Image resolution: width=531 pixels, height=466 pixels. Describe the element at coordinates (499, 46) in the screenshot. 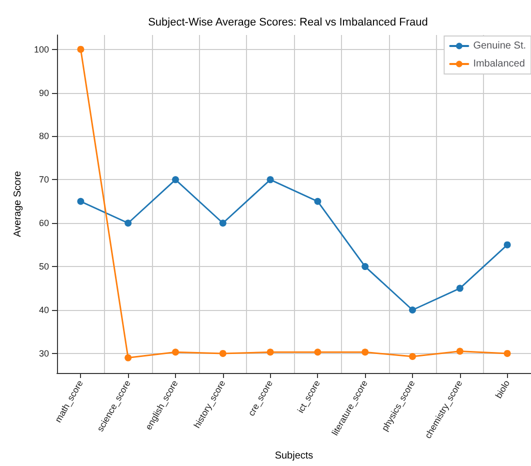

I see `legend-label: Genuine St.` at that location.